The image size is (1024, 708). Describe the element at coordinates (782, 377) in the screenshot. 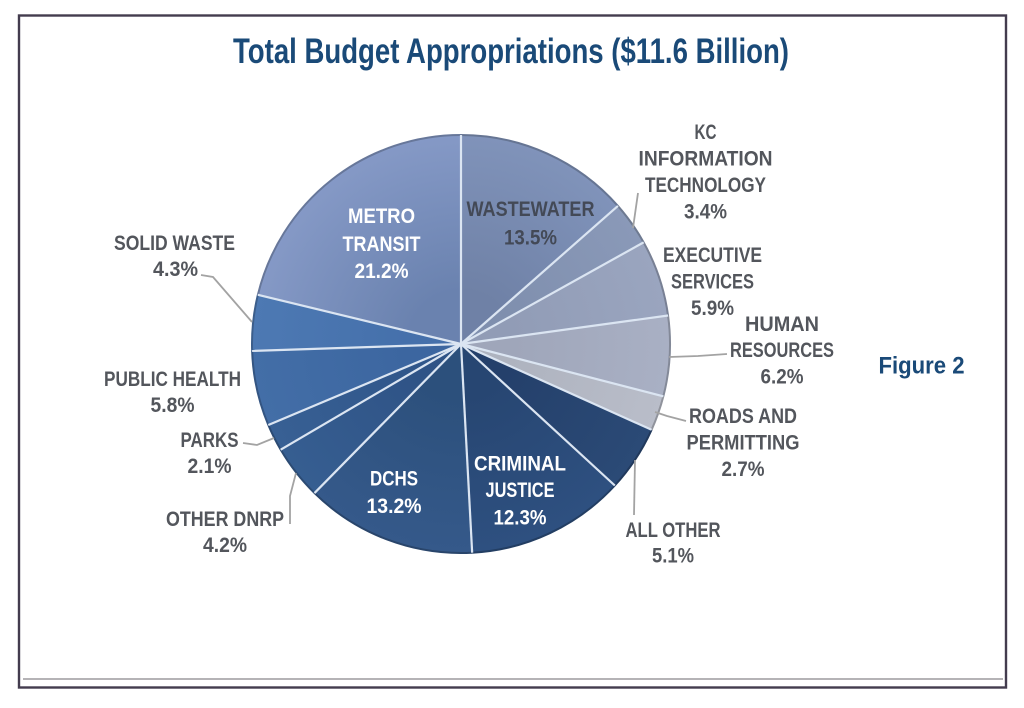

I see `svg-text: 6.2%` at that location.